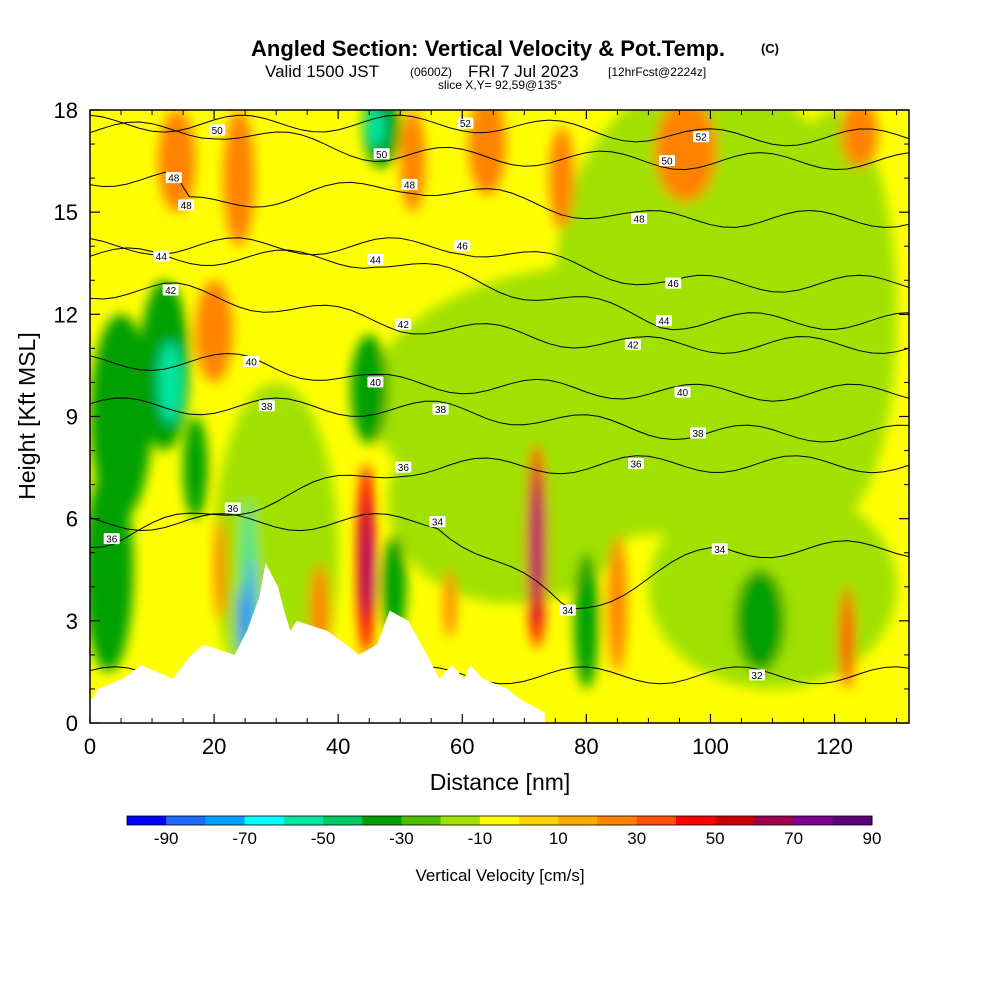  I want to click on colorbar-frame, so click(499, 820).